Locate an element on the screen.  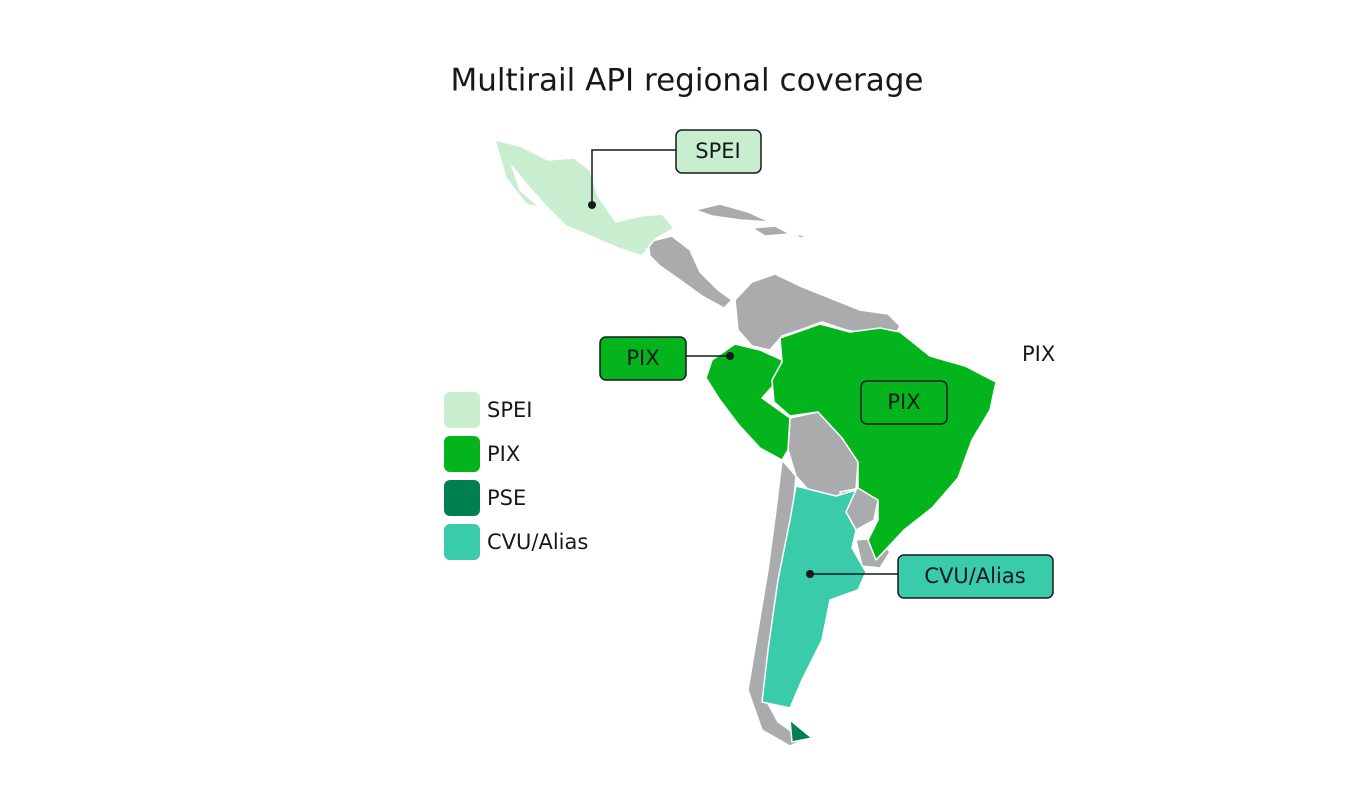
tierra-del-fuego is located at coordinates (801, 731).